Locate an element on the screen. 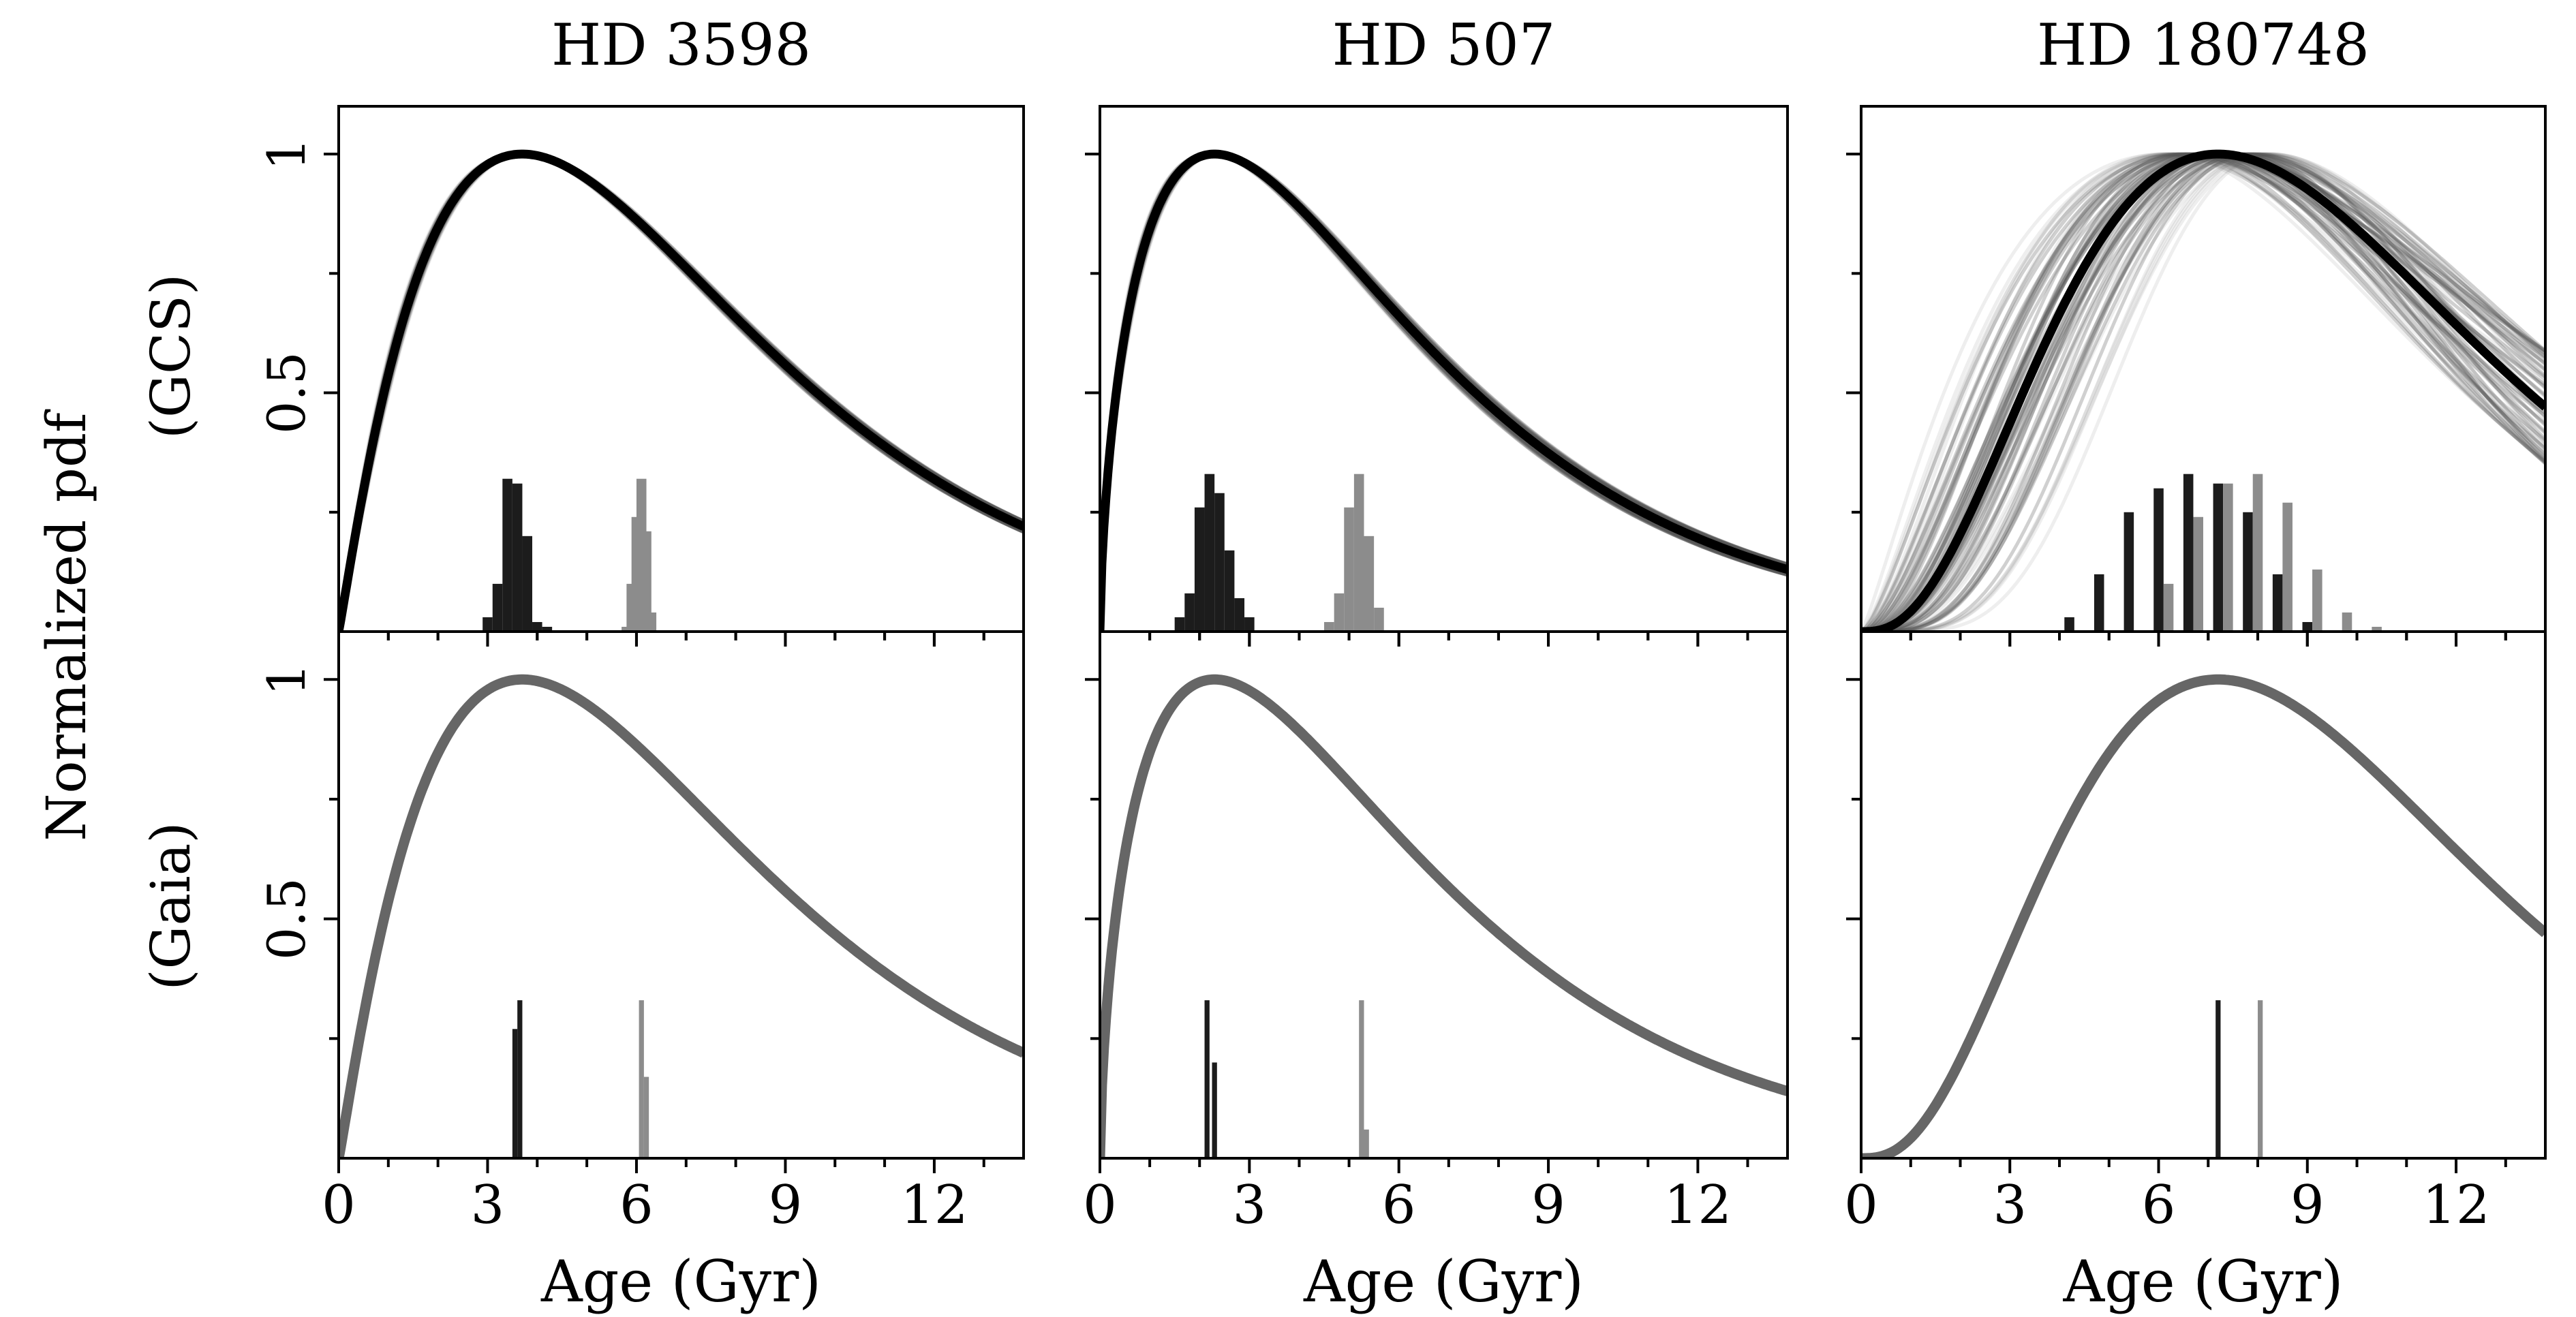  subplot-gcs: 0.51 is located at coordinates (640, 376).